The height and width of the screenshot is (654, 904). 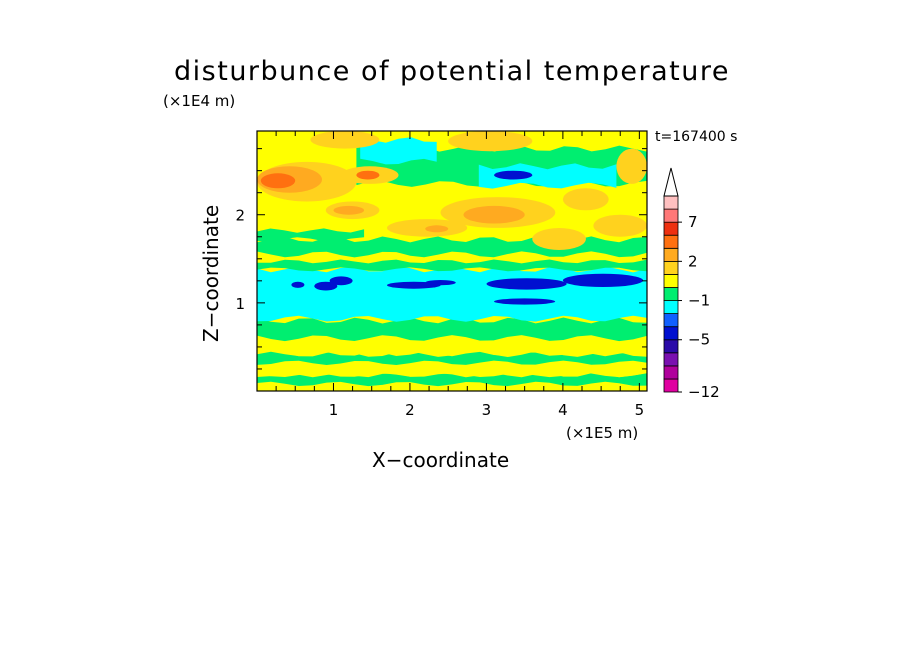 I want to click on y-tick-label: 1, so click(x=240, y=304).